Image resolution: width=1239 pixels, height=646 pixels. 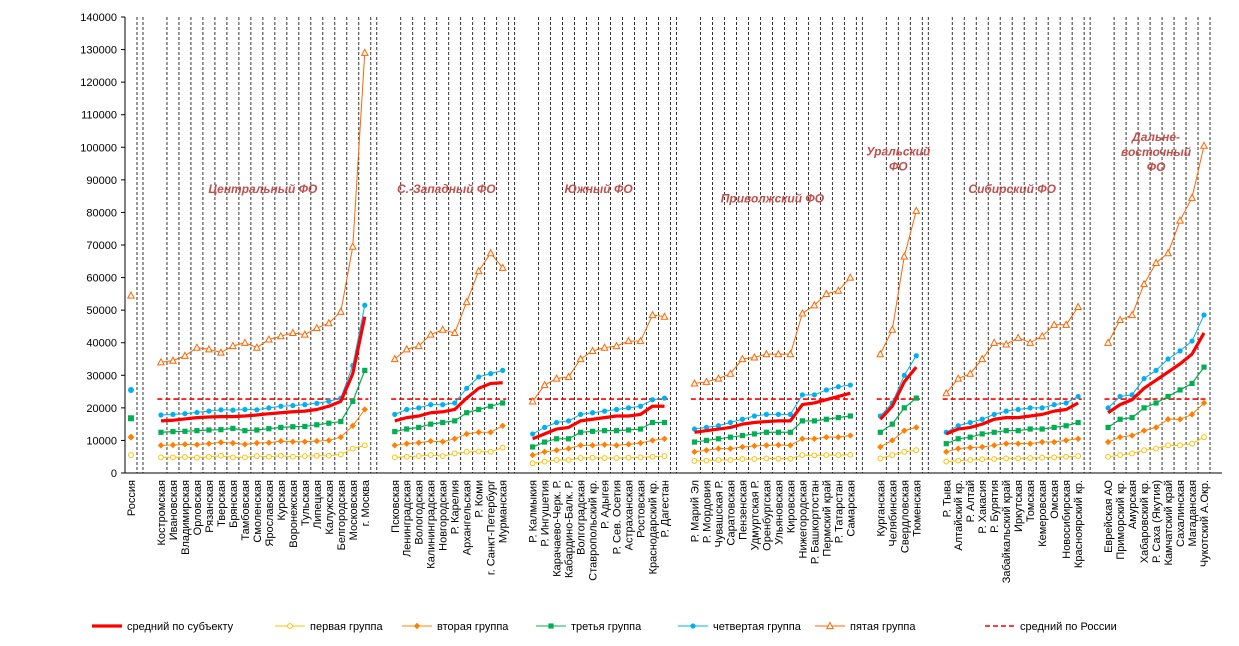 I want to click on legend-item-russia_mean: средний по России, so click(x=1051, y=627).